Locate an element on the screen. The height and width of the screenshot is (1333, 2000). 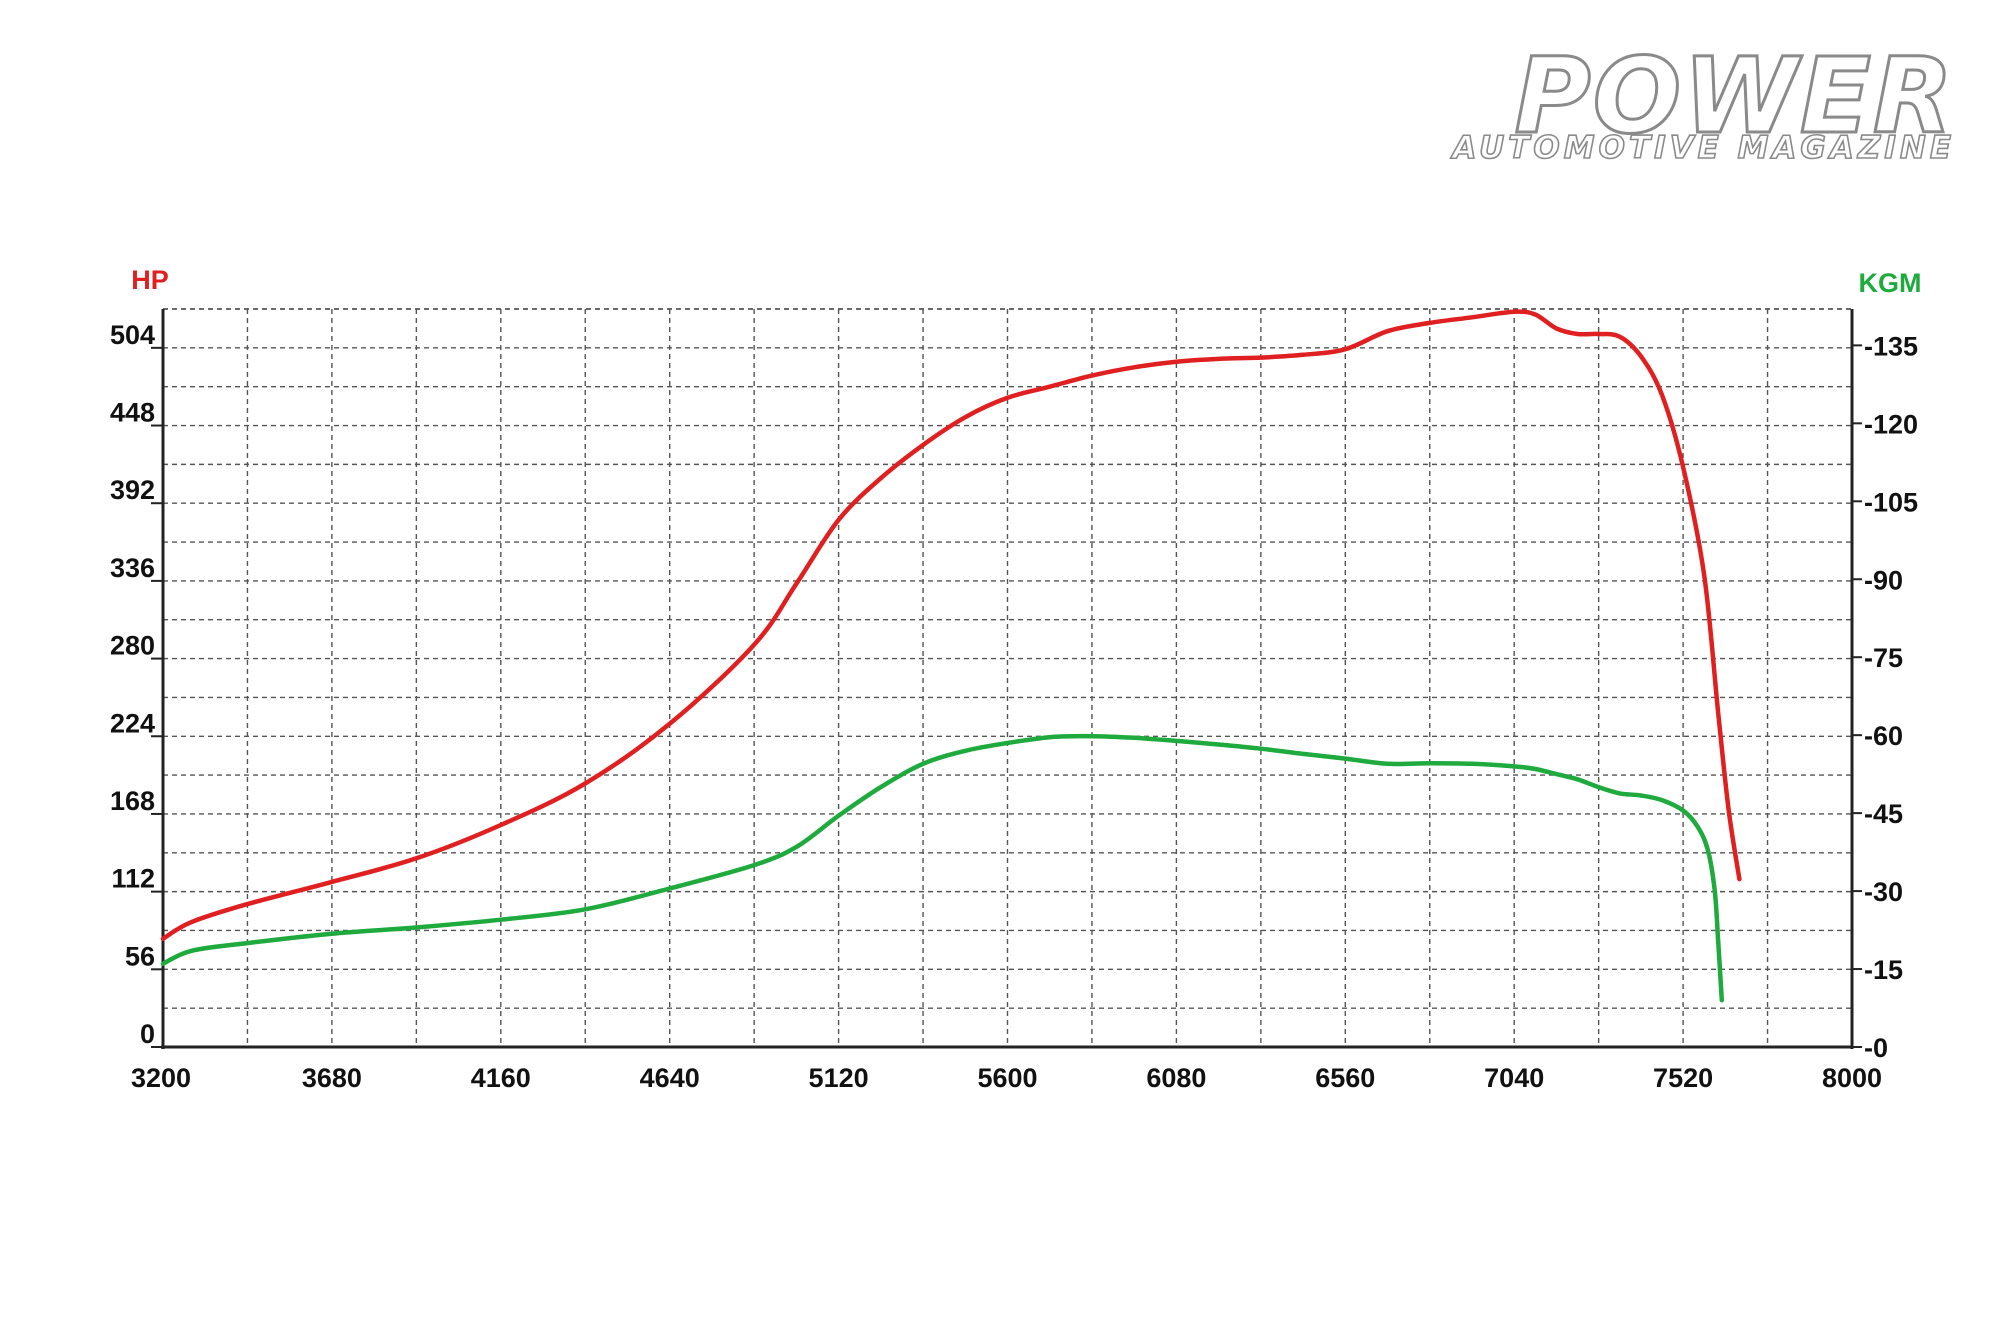
y-right-tick-label: -105 is located at coordinates (1891, 502).